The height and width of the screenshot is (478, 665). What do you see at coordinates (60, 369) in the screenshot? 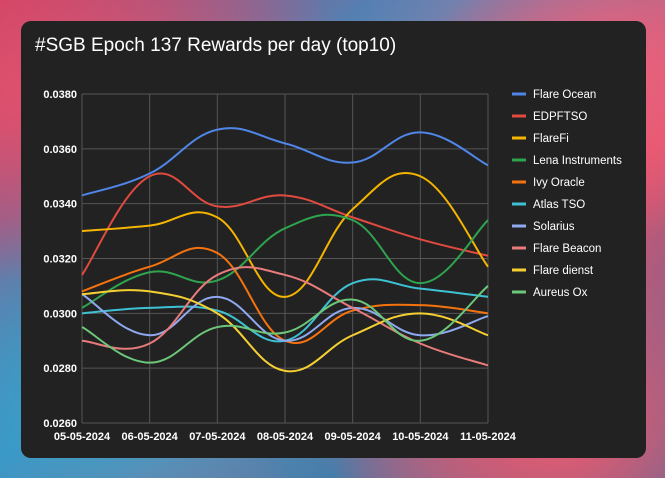
I see `y-tick-label: 0.0280` at bounding box center [60, 369].